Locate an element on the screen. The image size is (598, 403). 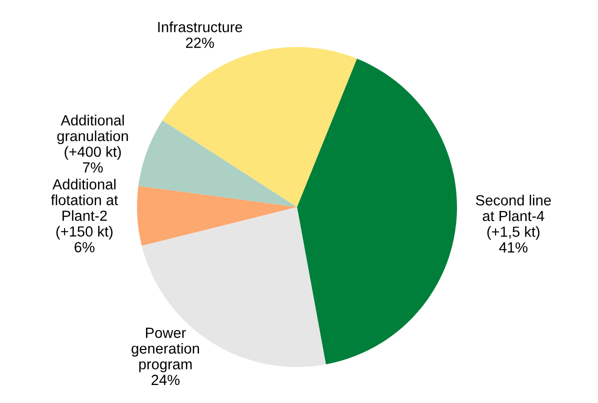
data-label: 7% is located at coordinates (92, 167).